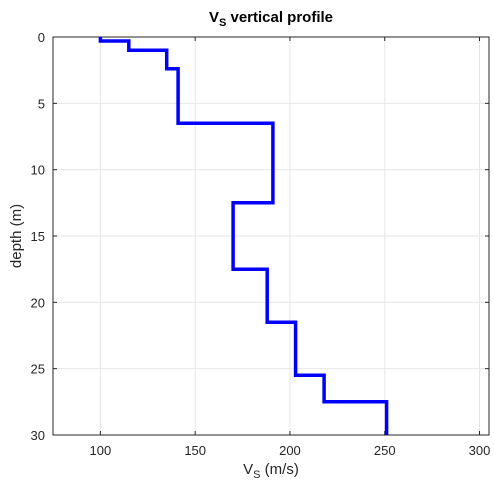  I want to click on x-axis-label: VS (m/s), so click(271, 471).